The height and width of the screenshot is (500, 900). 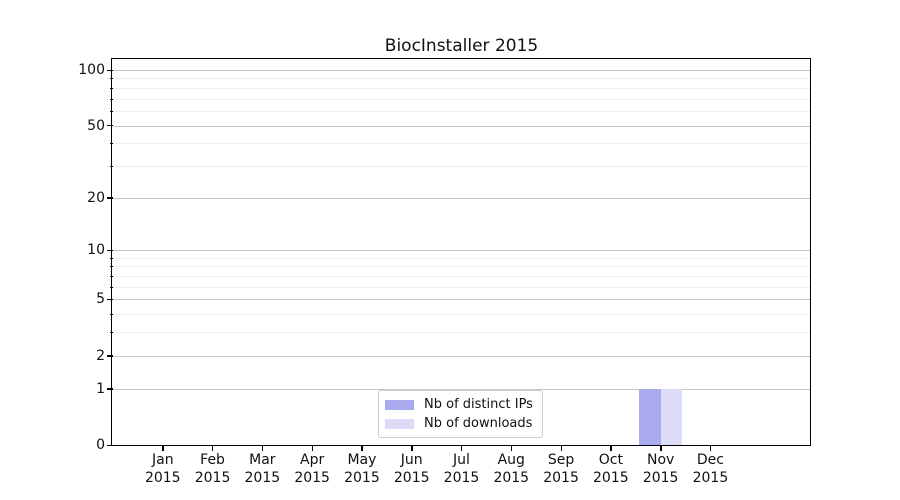 What do you see at coordinates (478, 423) in the screenshot?
I see `legend-label: Nb of downloads` at bounding box center [478, 423].